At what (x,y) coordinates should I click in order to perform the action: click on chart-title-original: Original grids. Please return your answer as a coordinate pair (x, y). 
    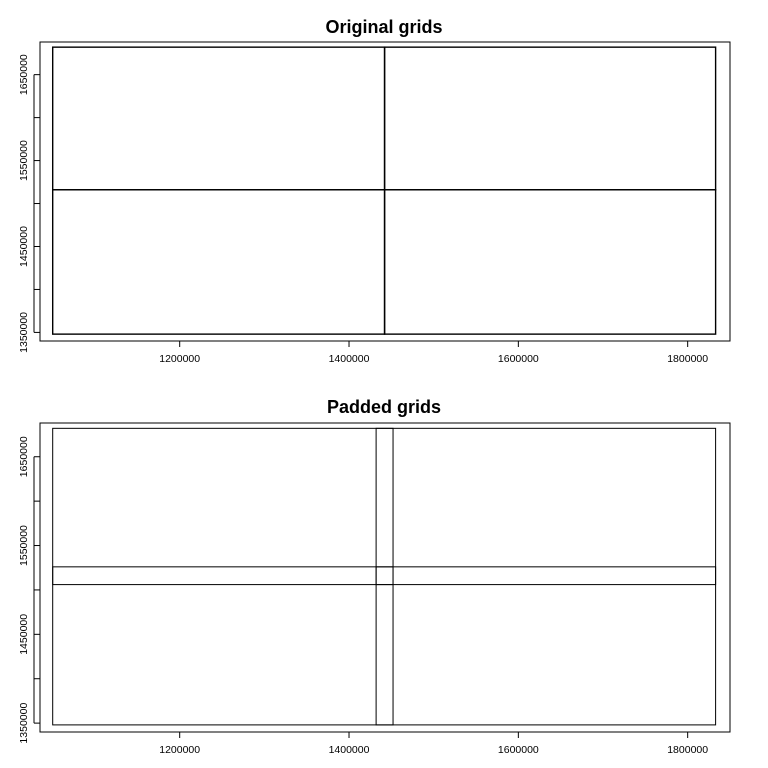
    Looking at the image, I should click on (383, 27).